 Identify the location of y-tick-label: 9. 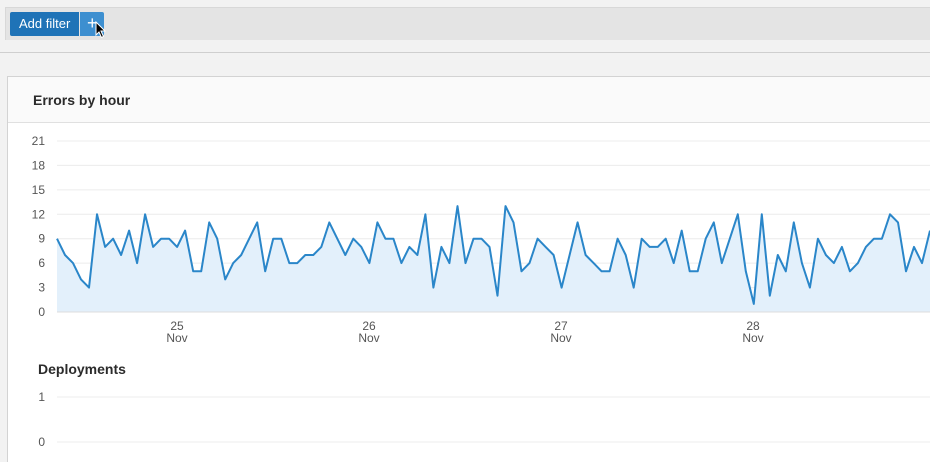
(41, 239).